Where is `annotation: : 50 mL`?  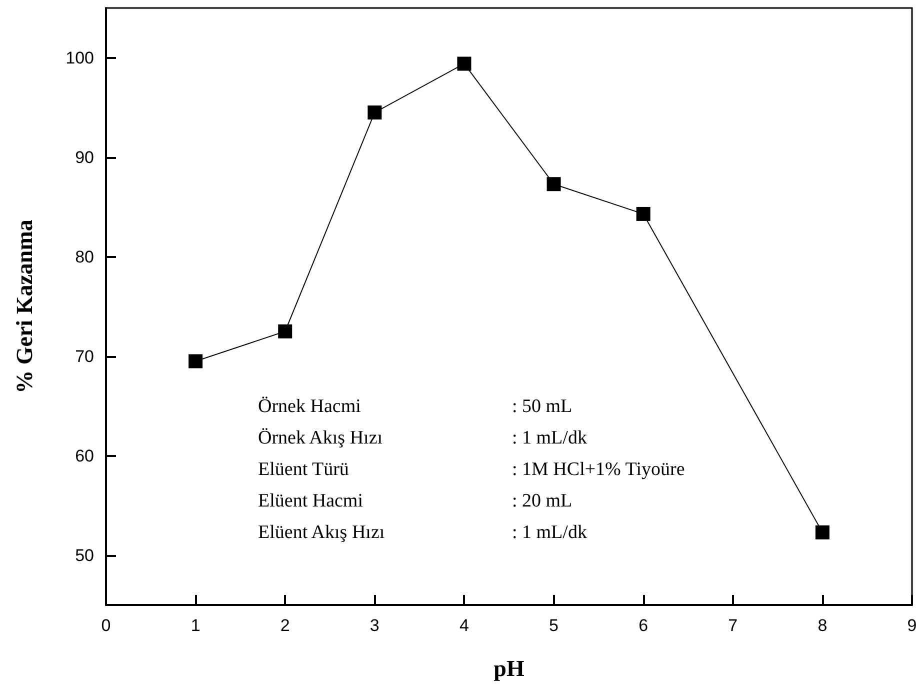 annotation: : 50 mL is located at coordinates (542, 406).